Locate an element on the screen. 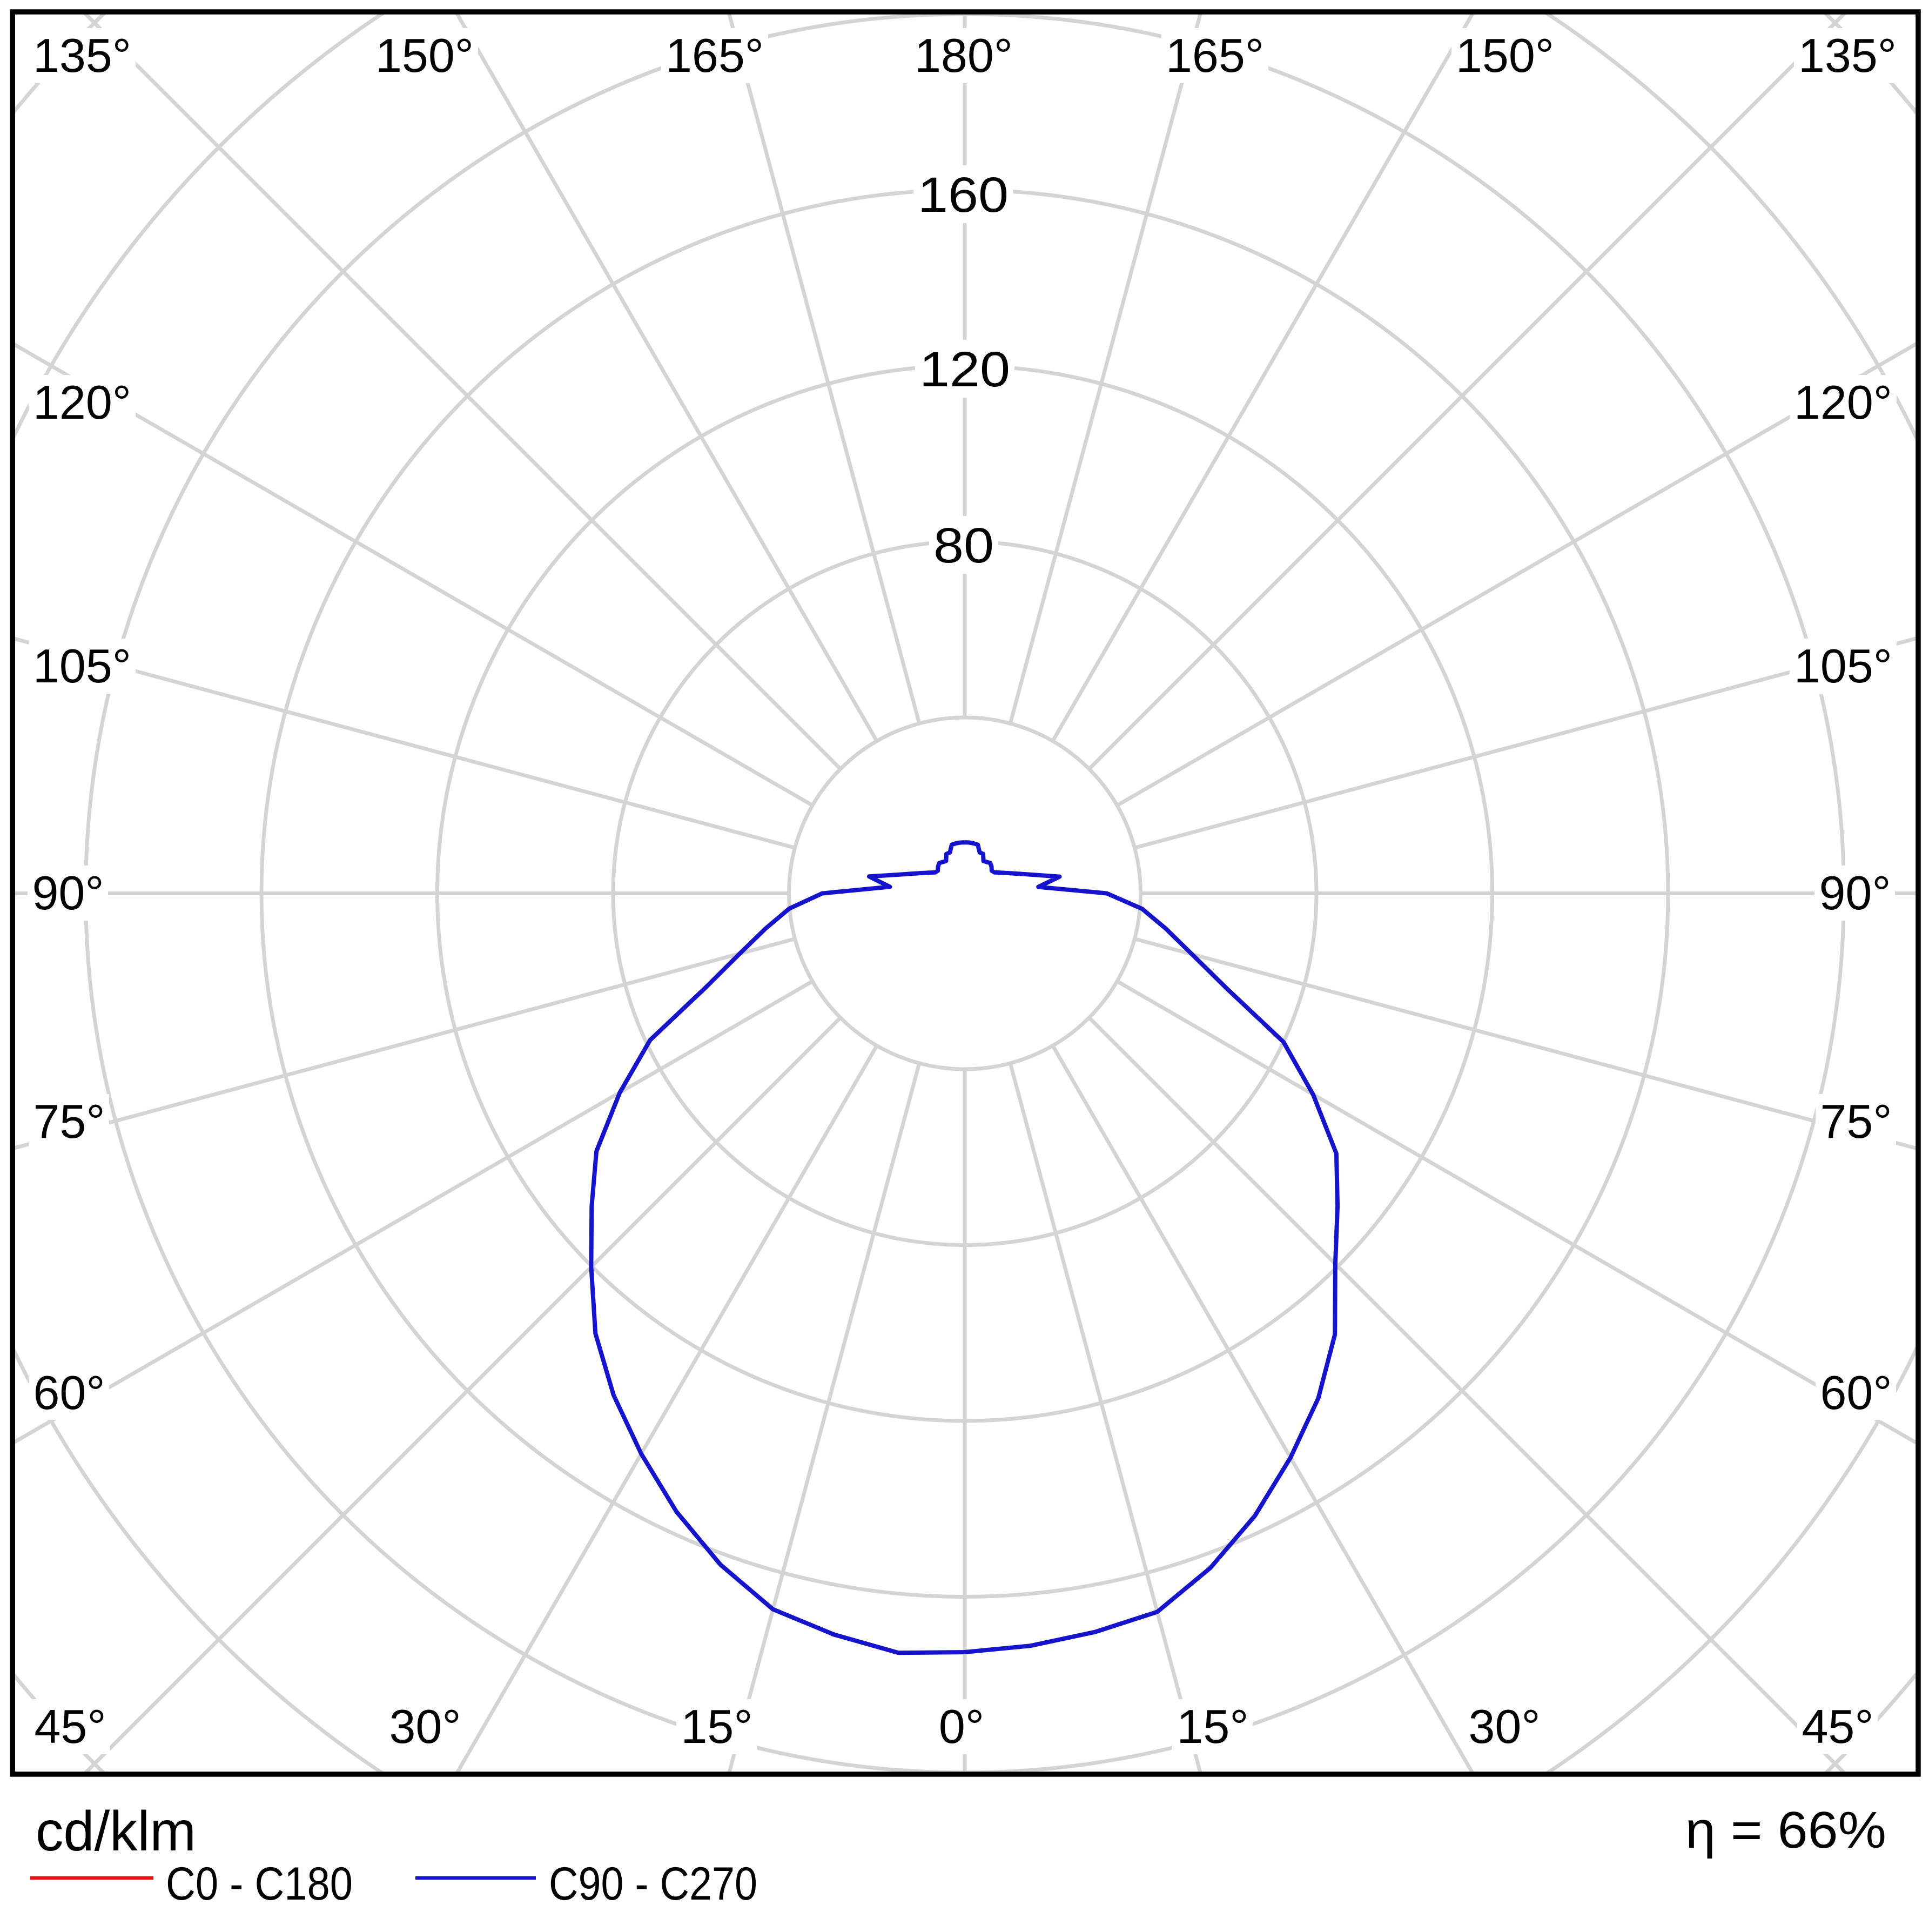 The height and width of the screenshot is (1932, 1929). svg-text: 160 is located at coordinates (964, 195).